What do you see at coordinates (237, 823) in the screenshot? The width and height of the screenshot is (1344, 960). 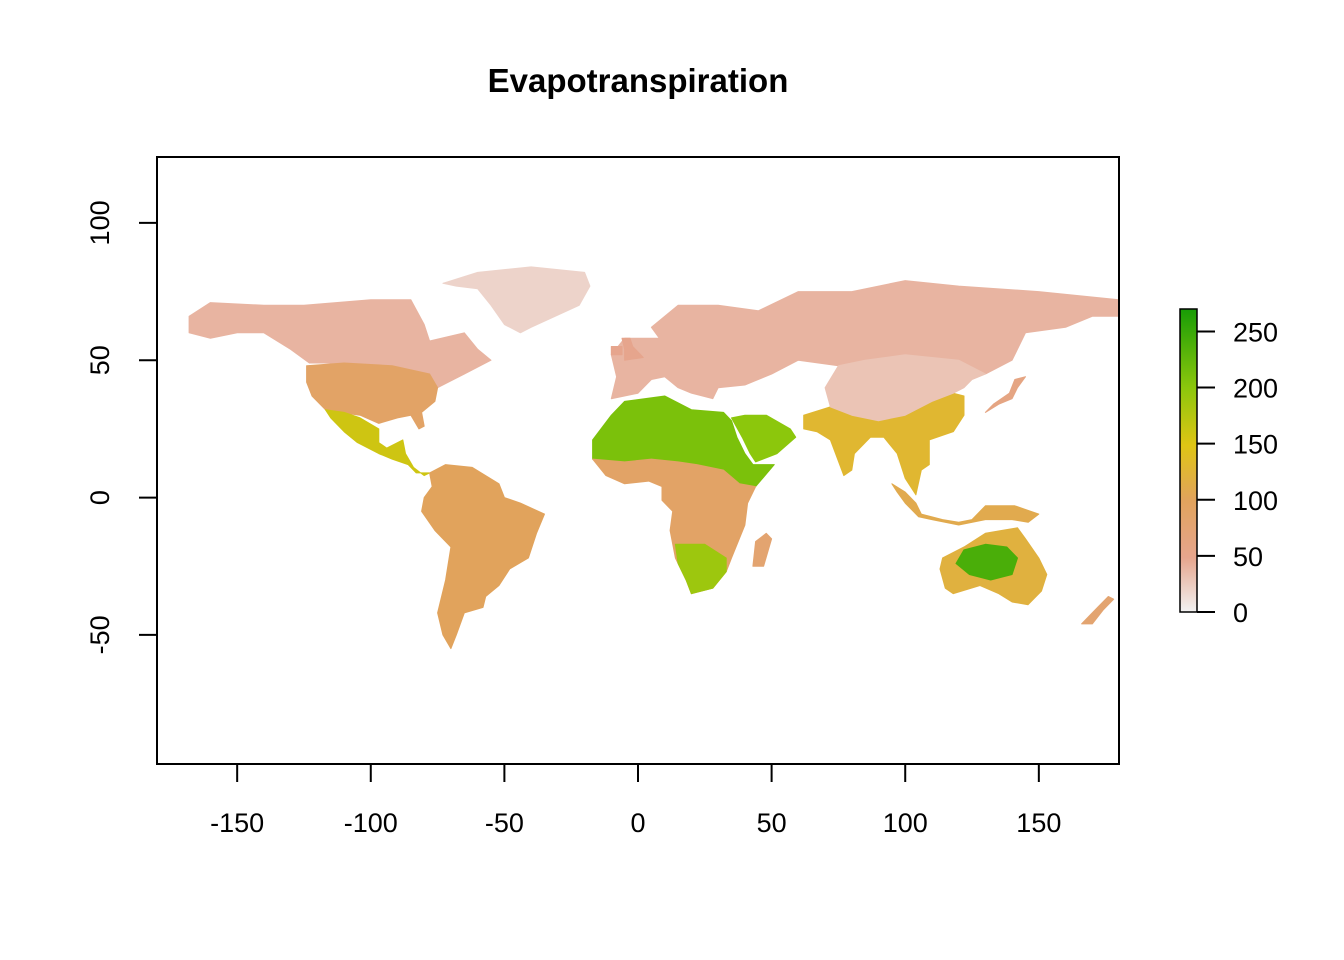 I see `x-tick-label: -150` at bounding box center [237, 823].